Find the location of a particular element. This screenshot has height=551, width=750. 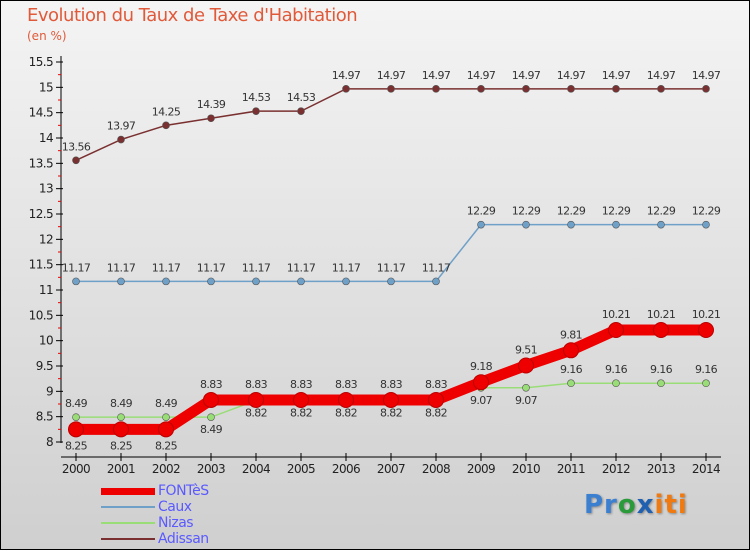

y-axis-unit: (en %) is located at coordinates (47, 36).